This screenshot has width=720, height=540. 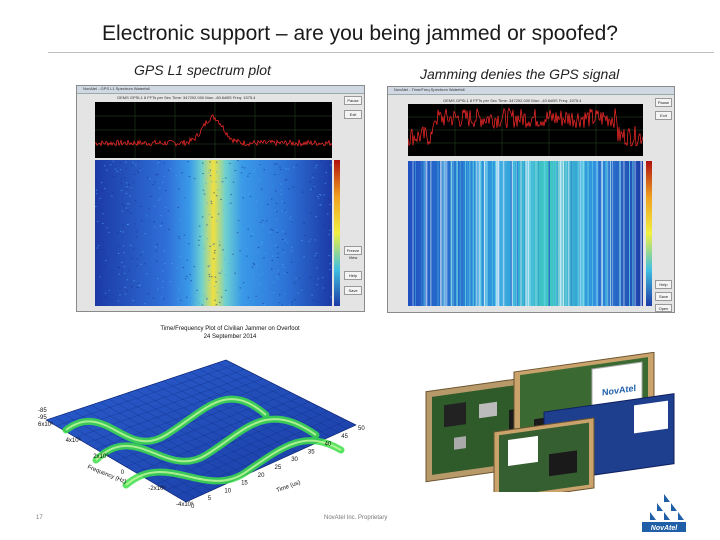 I want to click on right-spectrum-trace, so click(x=525, y=130).